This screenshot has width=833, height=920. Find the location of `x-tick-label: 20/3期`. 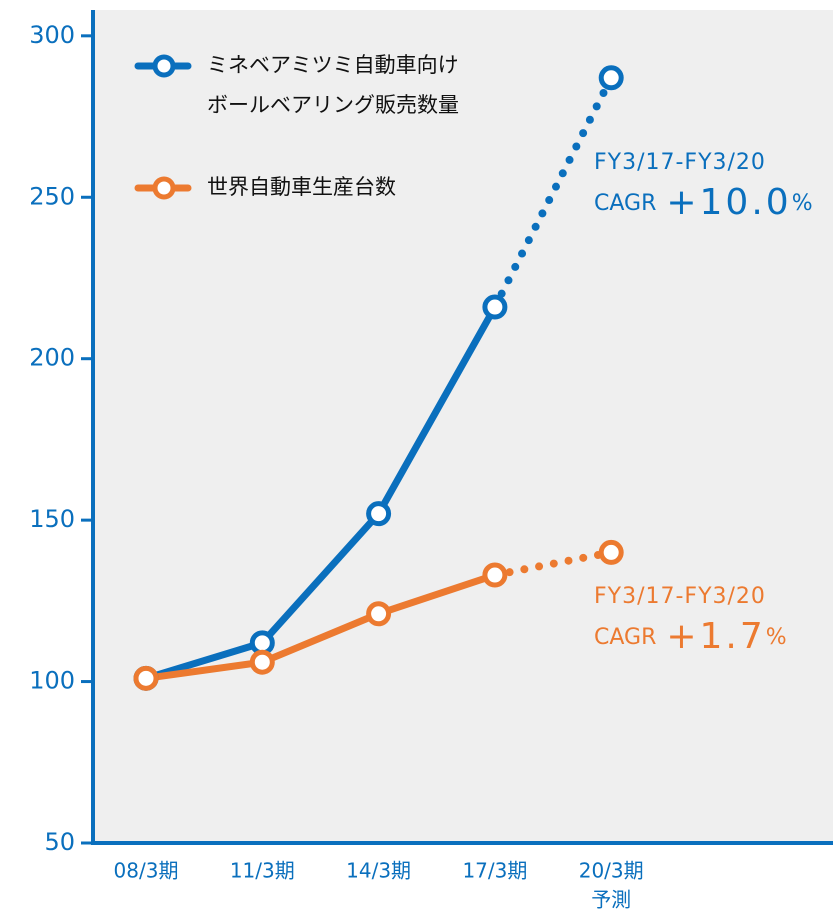

x-tick-label: 20/3期 is located at coordinates (611, 871).